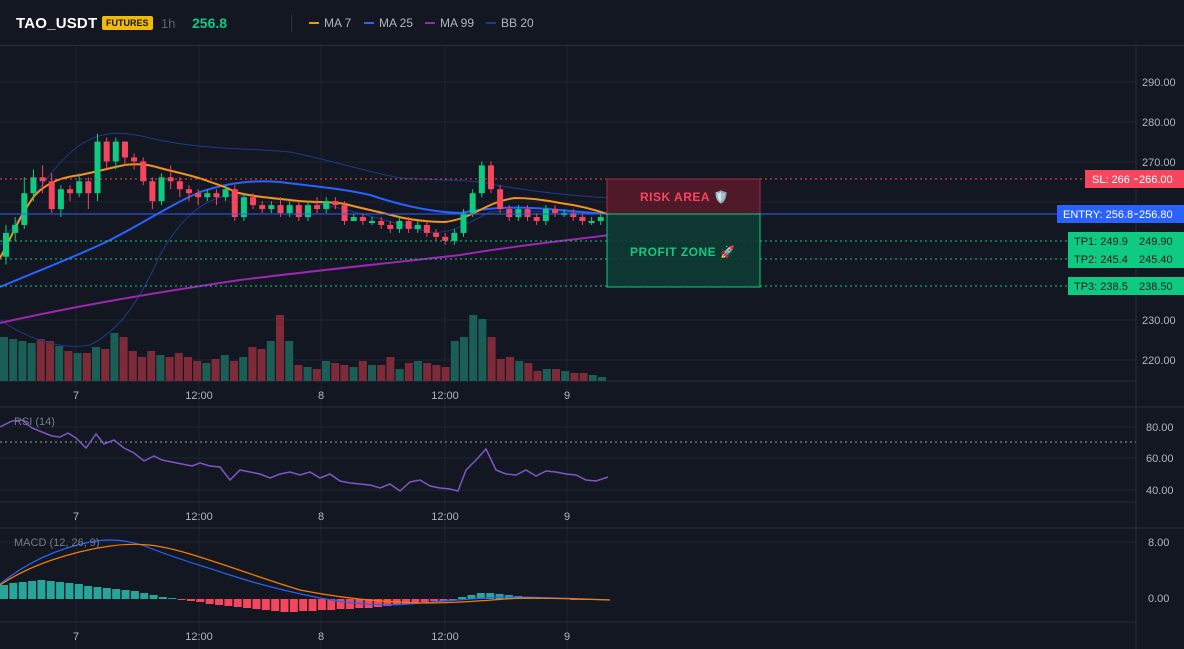  I want to click on legend-ma25-label: MA 25, so click(396, 23).